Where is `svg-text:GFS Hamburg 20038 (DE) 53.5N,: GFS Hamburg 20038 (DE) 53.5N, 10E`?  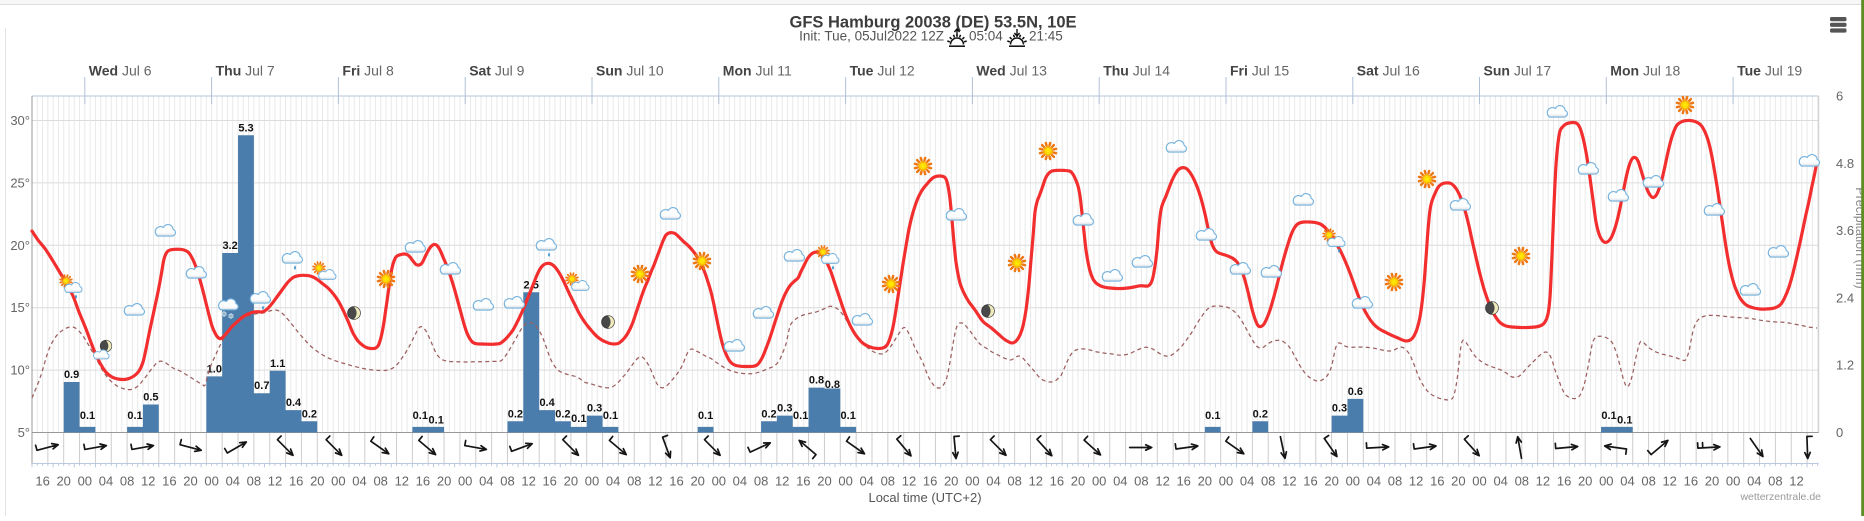 svg-text:GFS Hamburg 20038 (DE) 53.5N,: GFS Hamburg 20038 (DE) 53.5N, 10E is located at coordinates (932, 23).